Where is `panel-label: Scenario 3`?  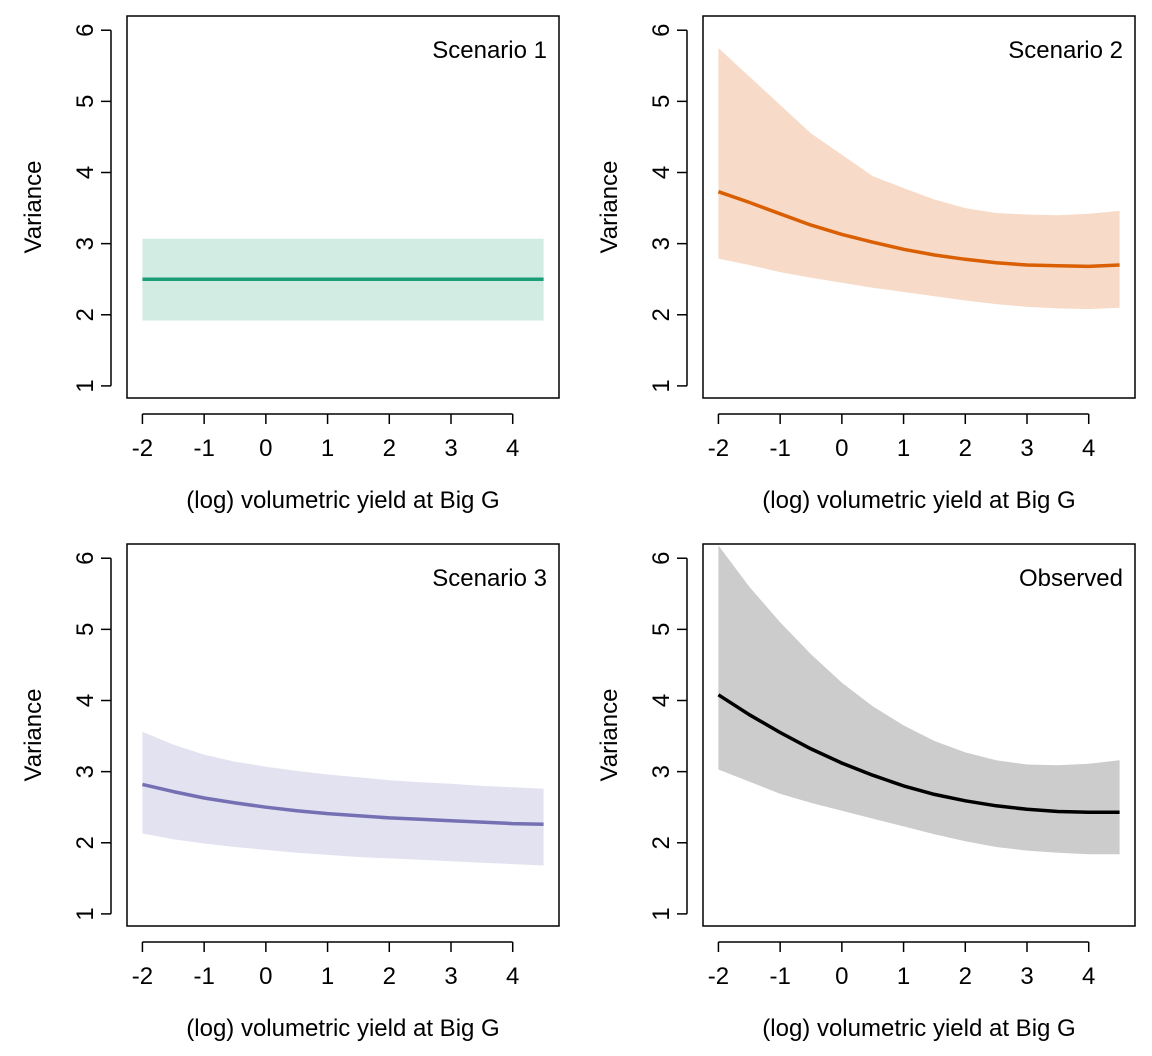
panel-label: Scenario 3 is located at coordinates (489, 578).